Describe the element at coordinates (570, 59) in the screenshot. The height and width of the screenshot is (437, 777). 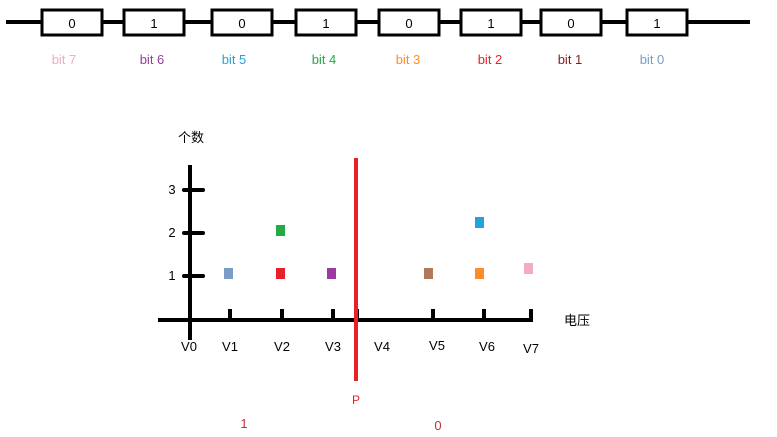
I see `bit-label: bit 1` at that location.